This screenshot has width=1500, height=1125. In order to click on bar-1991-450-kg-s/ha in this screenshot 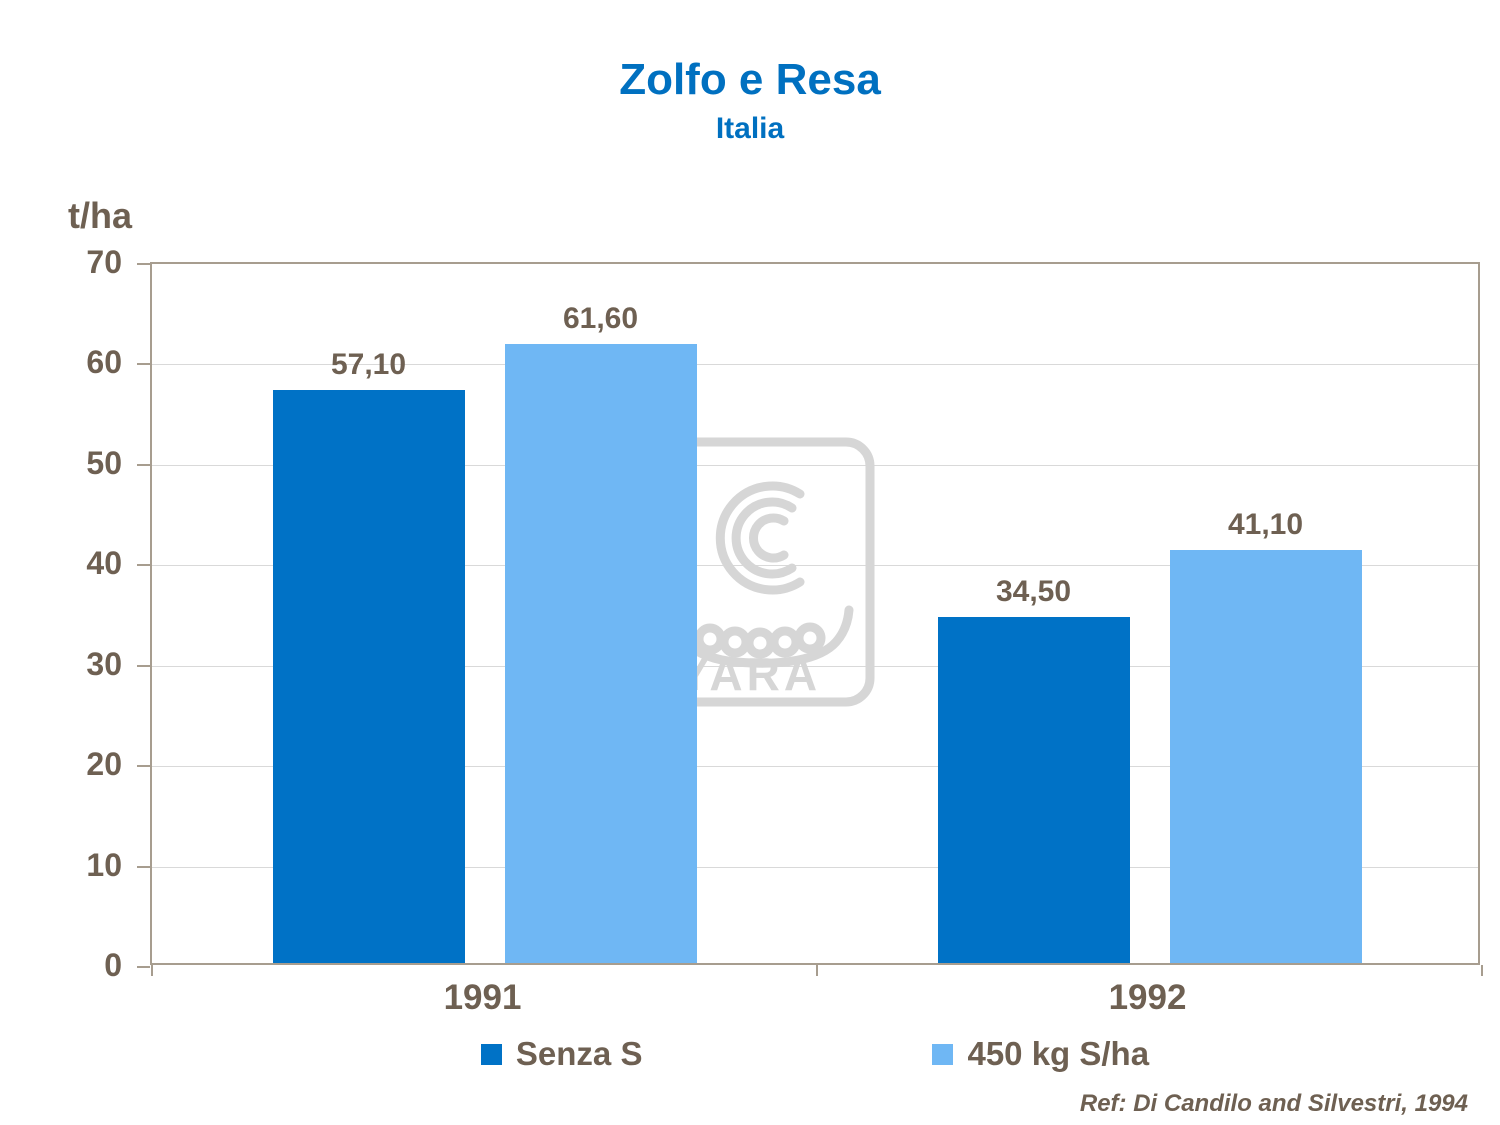, I will do `click(600, 653)`.